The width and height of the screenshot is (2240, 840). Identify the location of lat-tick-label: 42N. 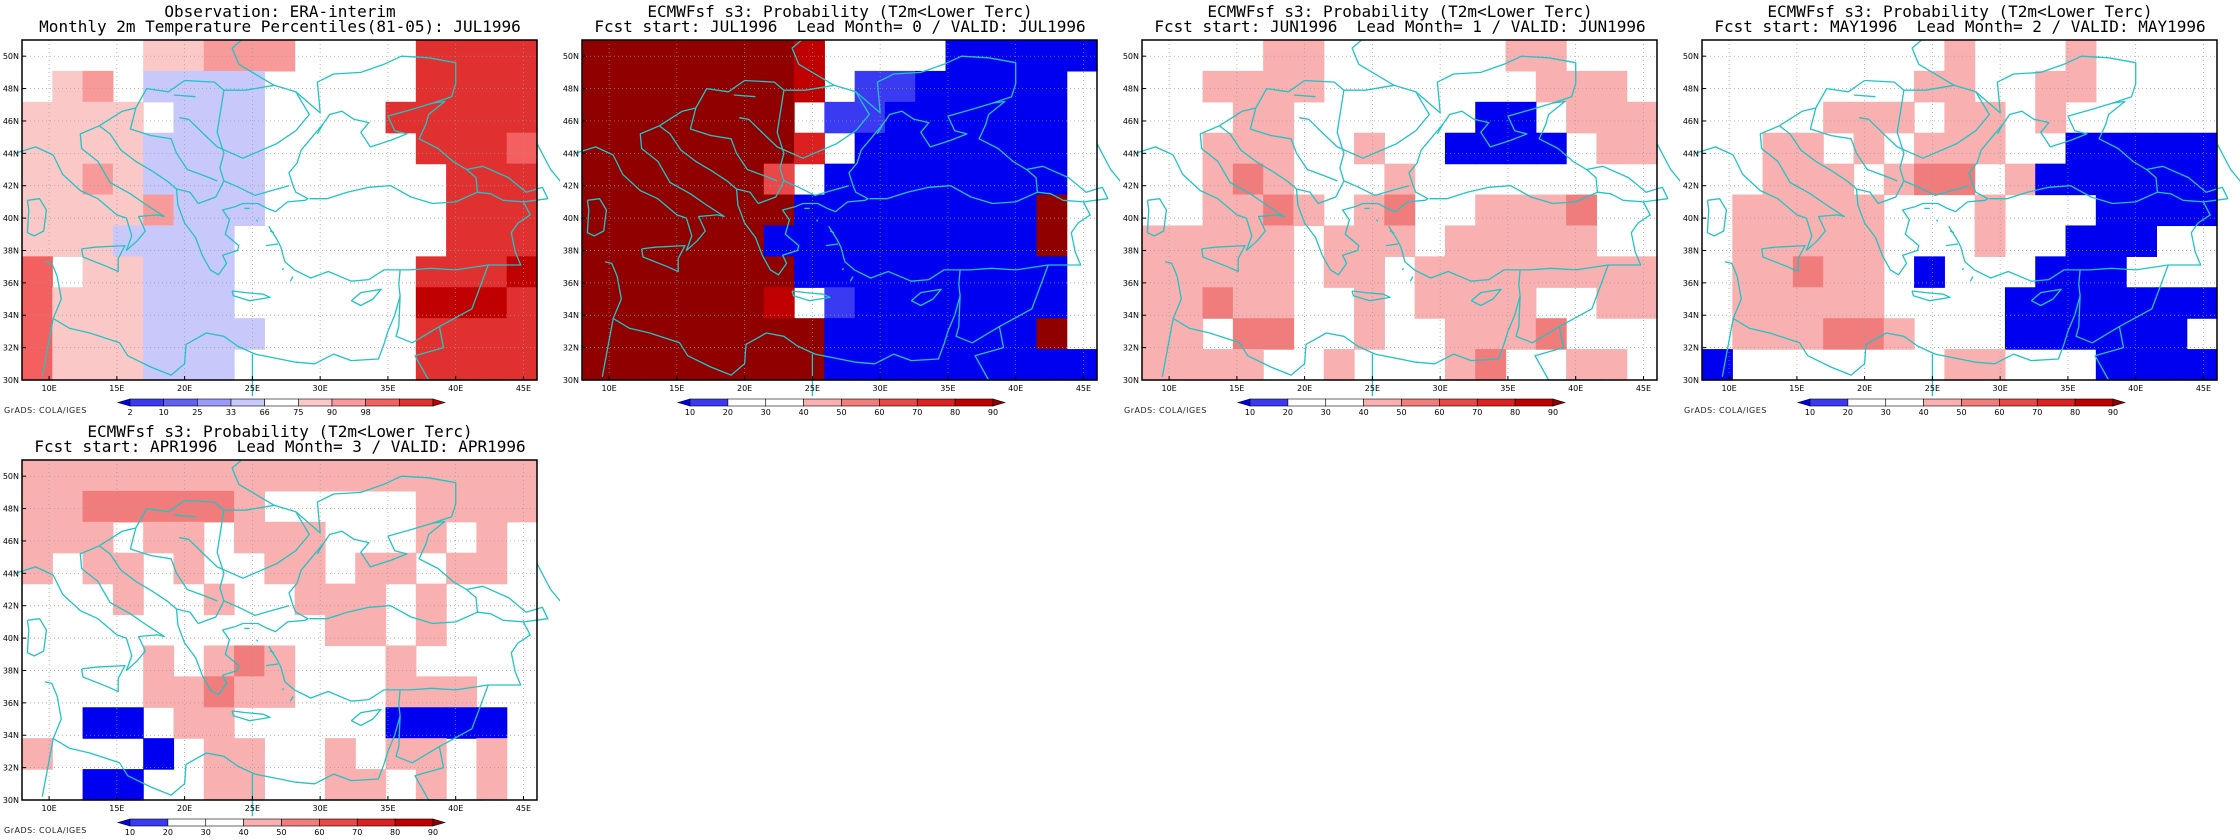
(11, 186).